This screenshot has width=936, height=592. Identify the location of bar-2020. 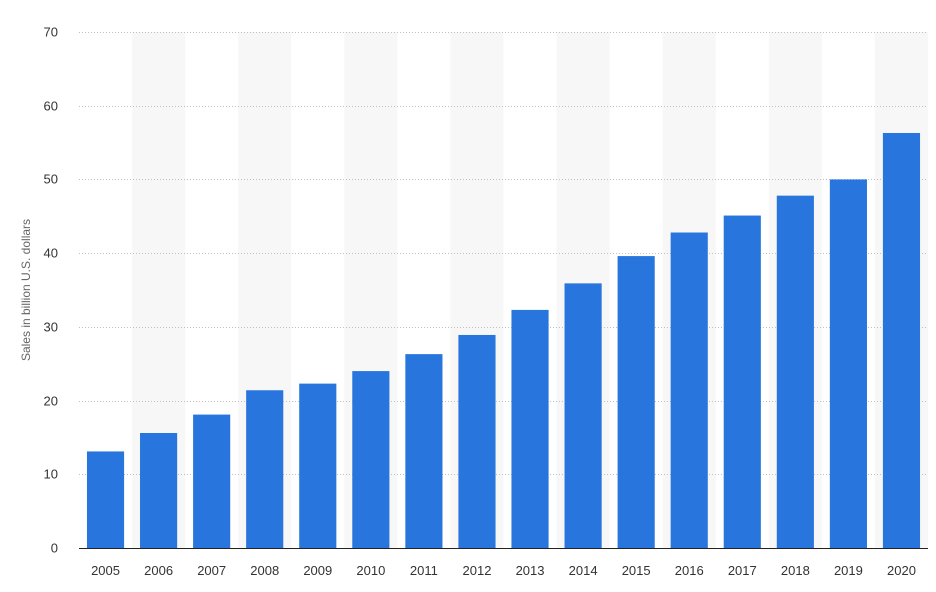
(901, 340).